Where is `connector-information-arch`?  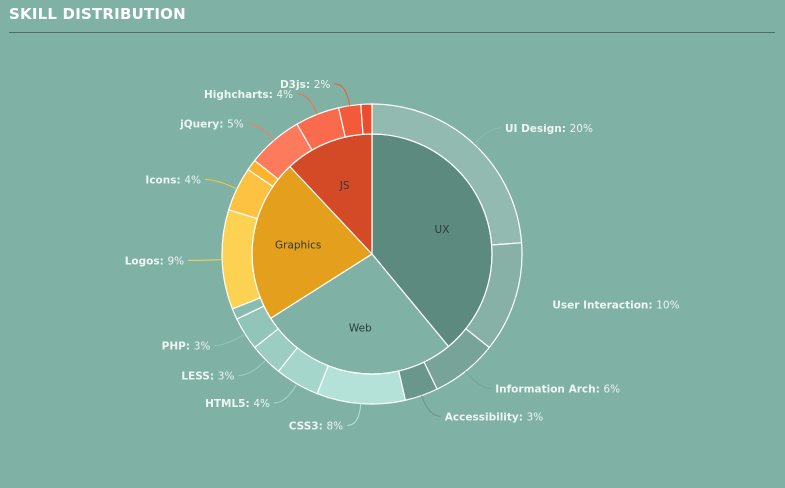 connector-information-arch is located at coordinates (478, 379).